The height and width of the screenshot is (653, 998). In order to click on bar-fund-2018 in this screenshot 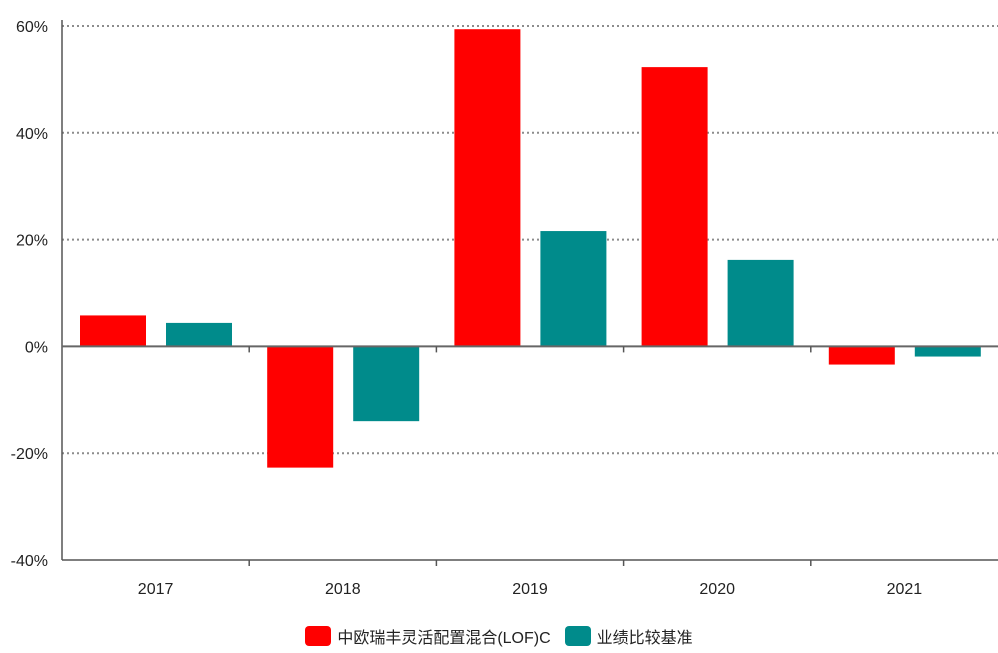, I will do `click(300, 407)`.